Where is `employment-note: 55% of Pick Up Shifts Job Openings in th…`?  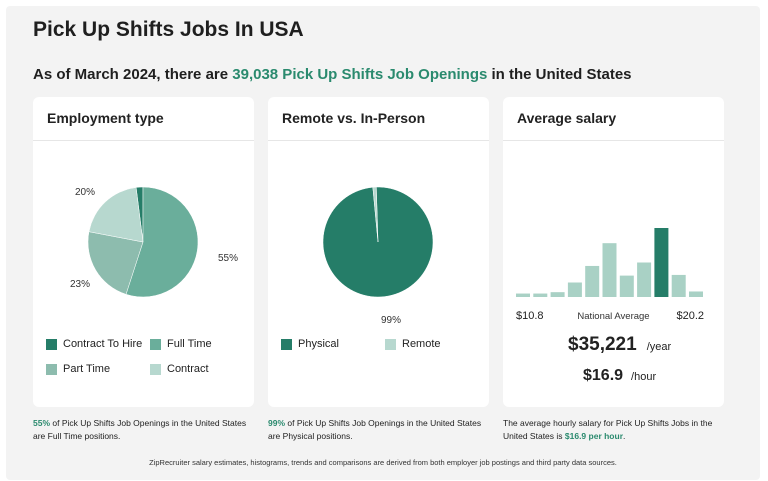
employment-note: 55% of Pick Up Shifts Job Openings in th… is located at coordinates (145, 430).